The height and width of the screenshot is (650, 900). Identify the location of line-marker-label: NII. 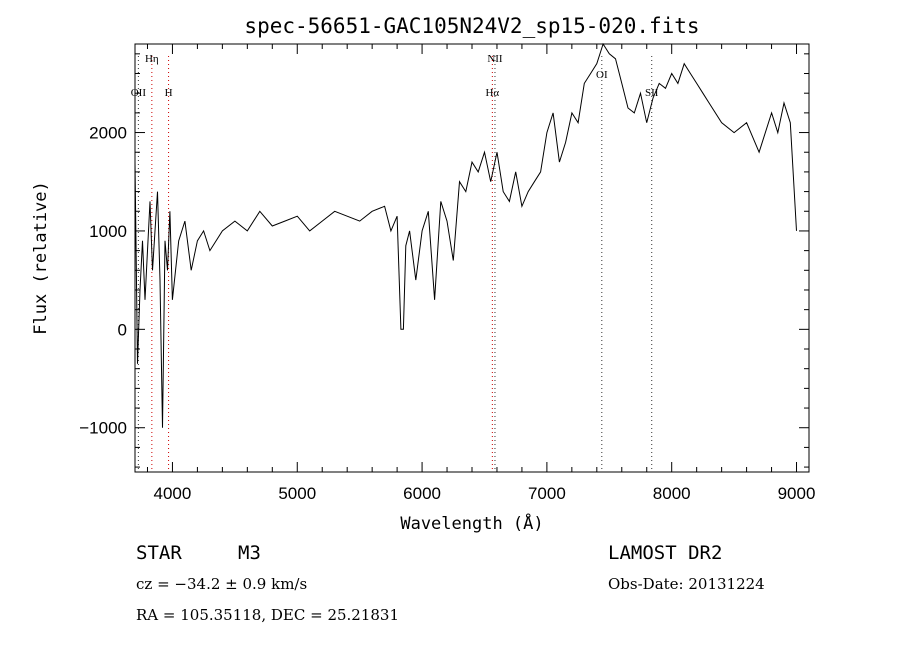
(495, 59).